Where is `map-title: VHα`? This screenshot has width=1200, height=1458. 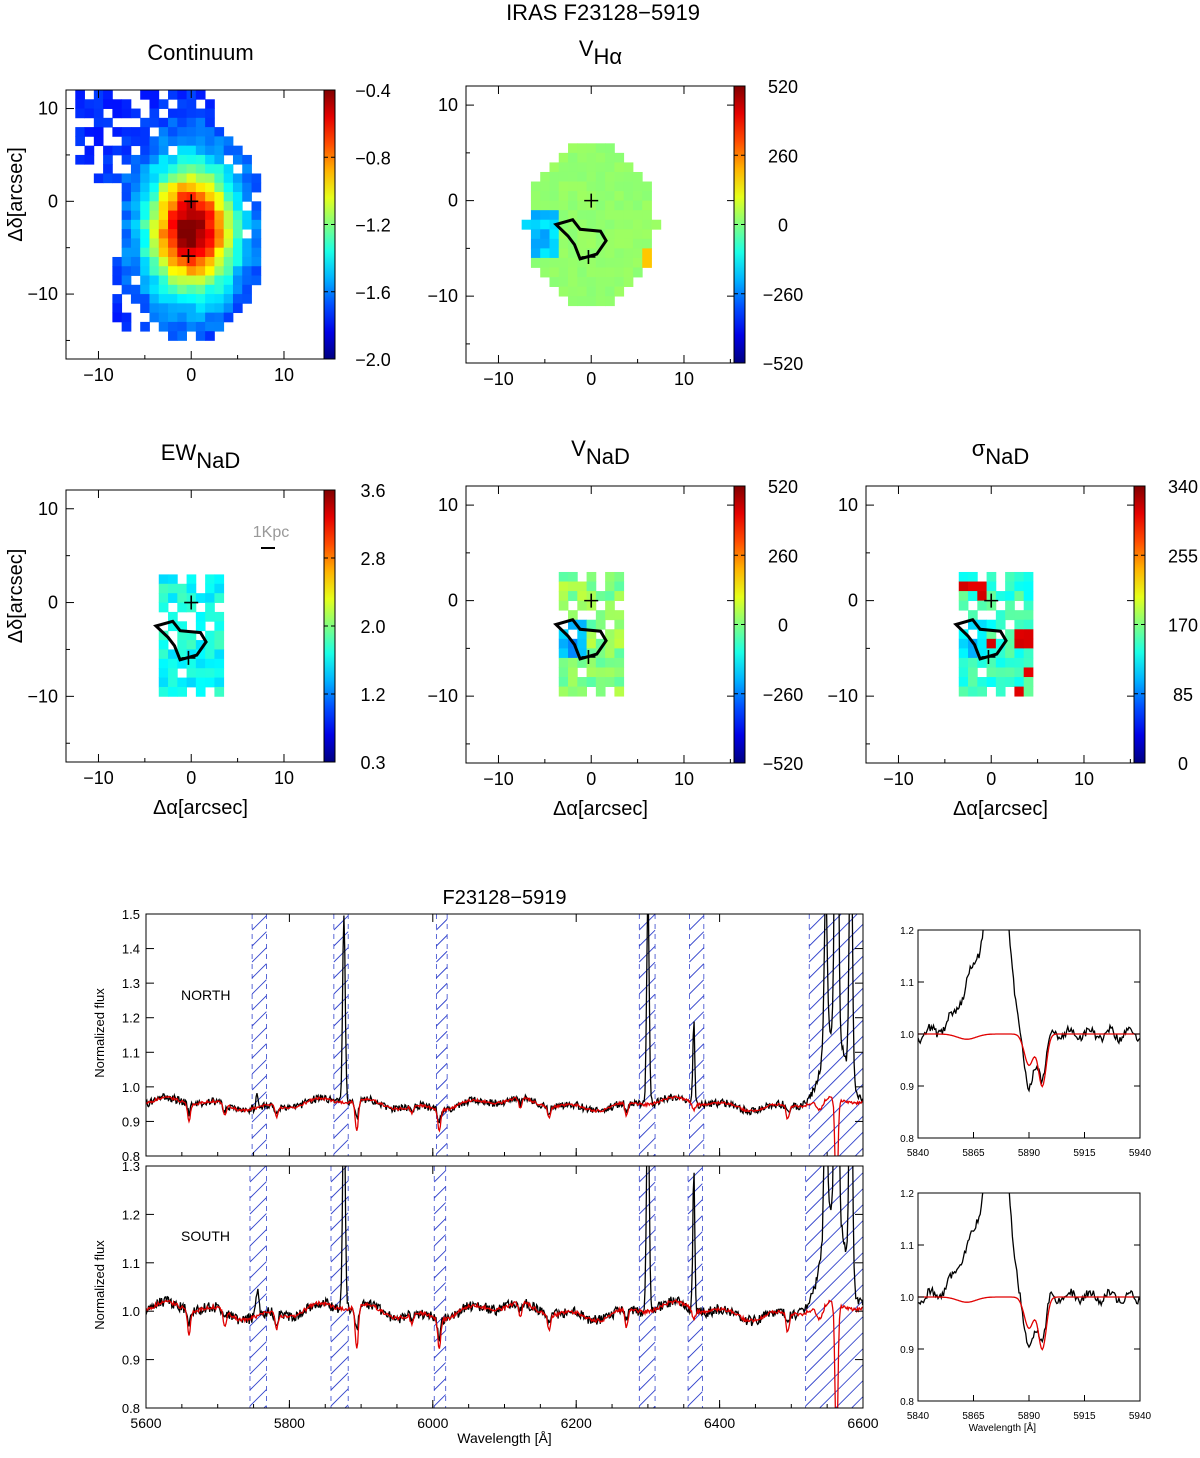 map-title: VHα is located at coordinates (601, 52).